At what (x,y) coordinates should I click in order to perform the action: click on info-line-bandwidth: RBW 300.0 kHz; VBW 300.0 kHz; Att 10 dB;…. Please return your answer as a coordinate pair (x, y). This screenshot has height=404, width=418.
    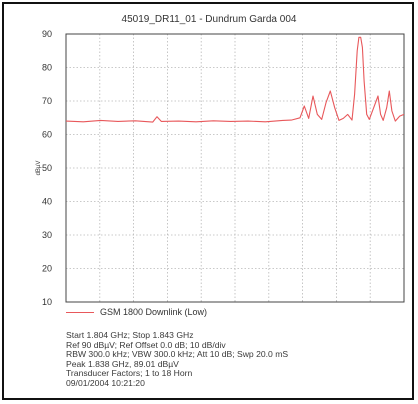
    Looking at the image, I should click on (177, 354).